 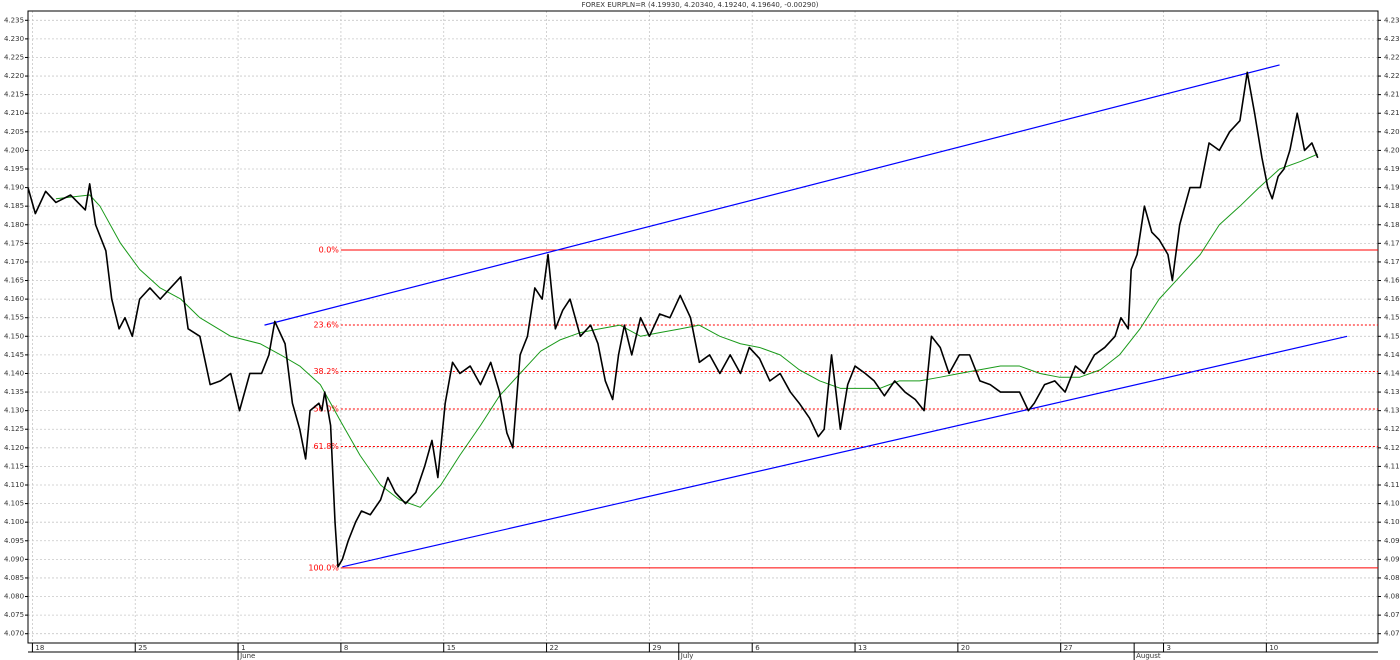 What do you see at coordinates (39, 648) in the screenshot?
I see `x-tick-label: 18` at bounding box center [39, 648].